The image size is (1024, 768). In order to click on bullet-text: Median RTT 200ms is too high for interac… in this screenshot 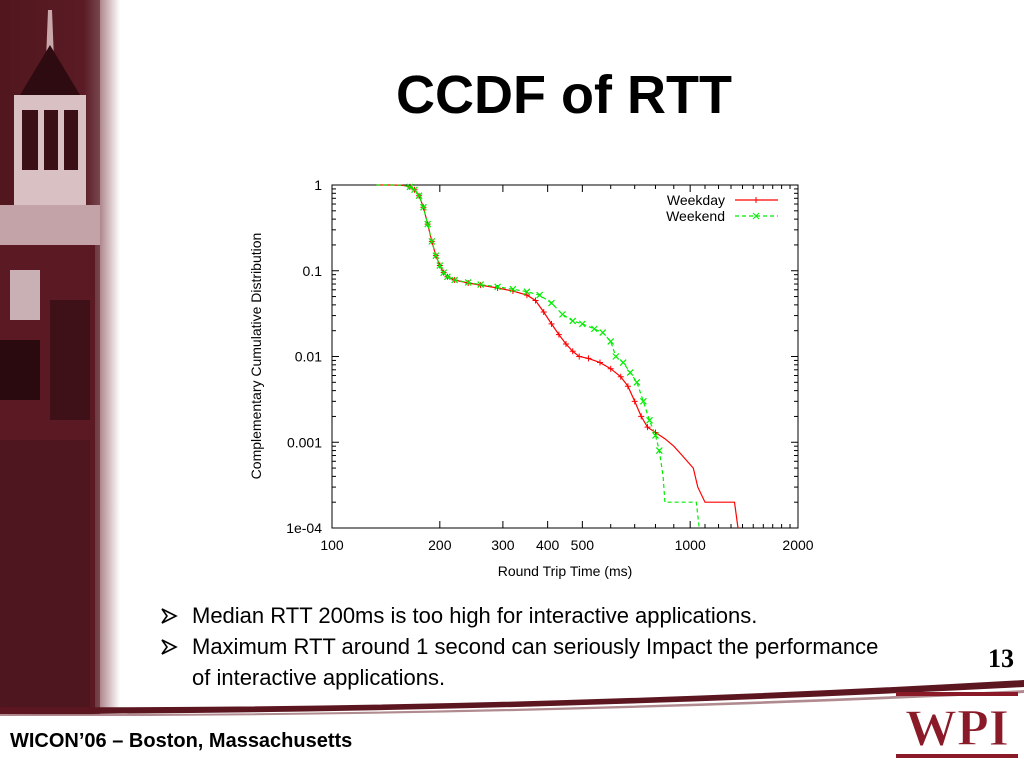, I will do `click(475, 615)`.